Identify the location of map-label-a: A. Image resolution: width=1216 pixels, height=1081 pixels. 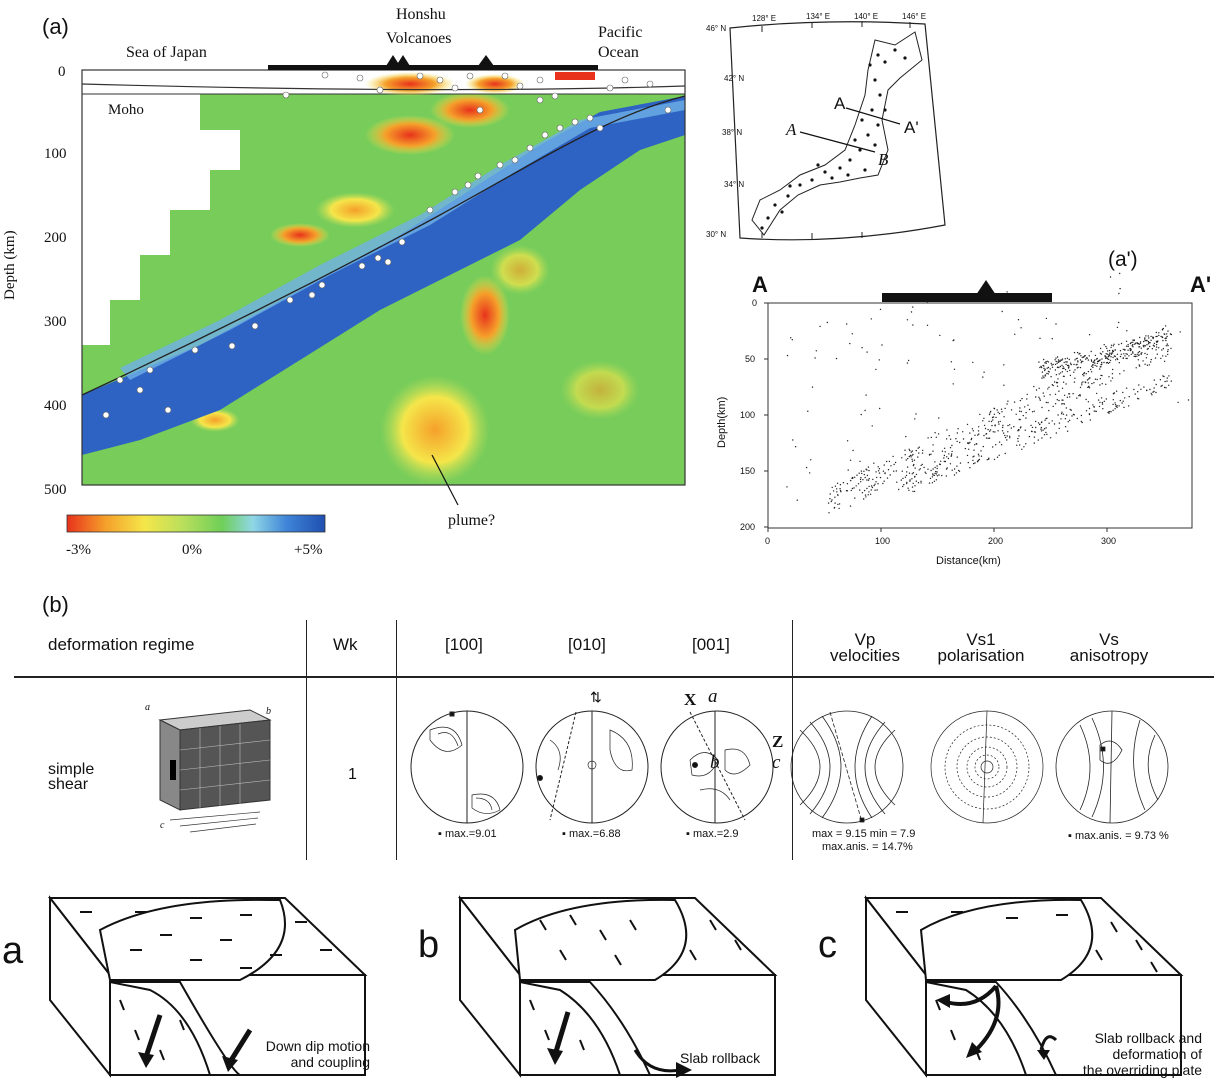
(840, 103).